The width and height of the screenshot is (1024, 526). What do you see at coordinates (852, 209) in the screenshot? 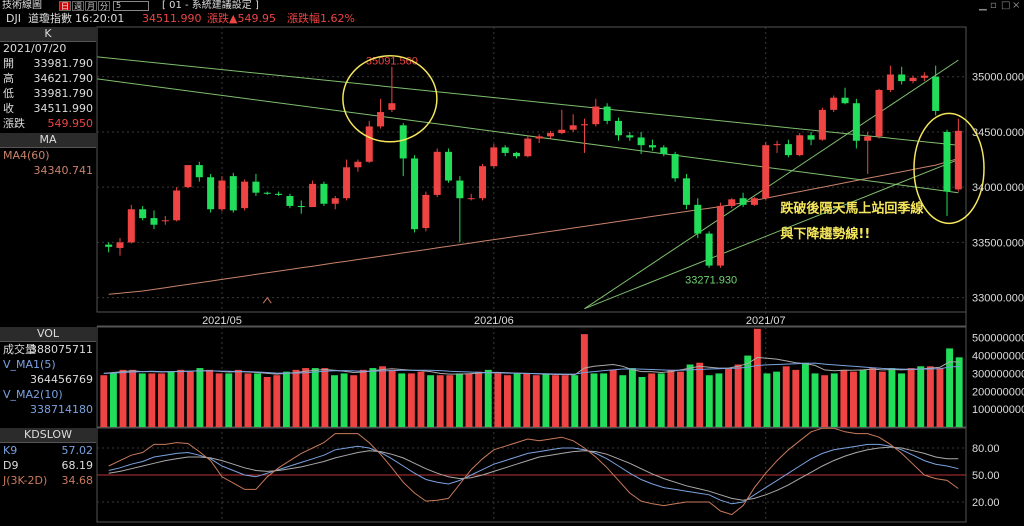
I see `note-line-1: 跌破後隔天馬上站回季線` at bounding box center [852, 209].